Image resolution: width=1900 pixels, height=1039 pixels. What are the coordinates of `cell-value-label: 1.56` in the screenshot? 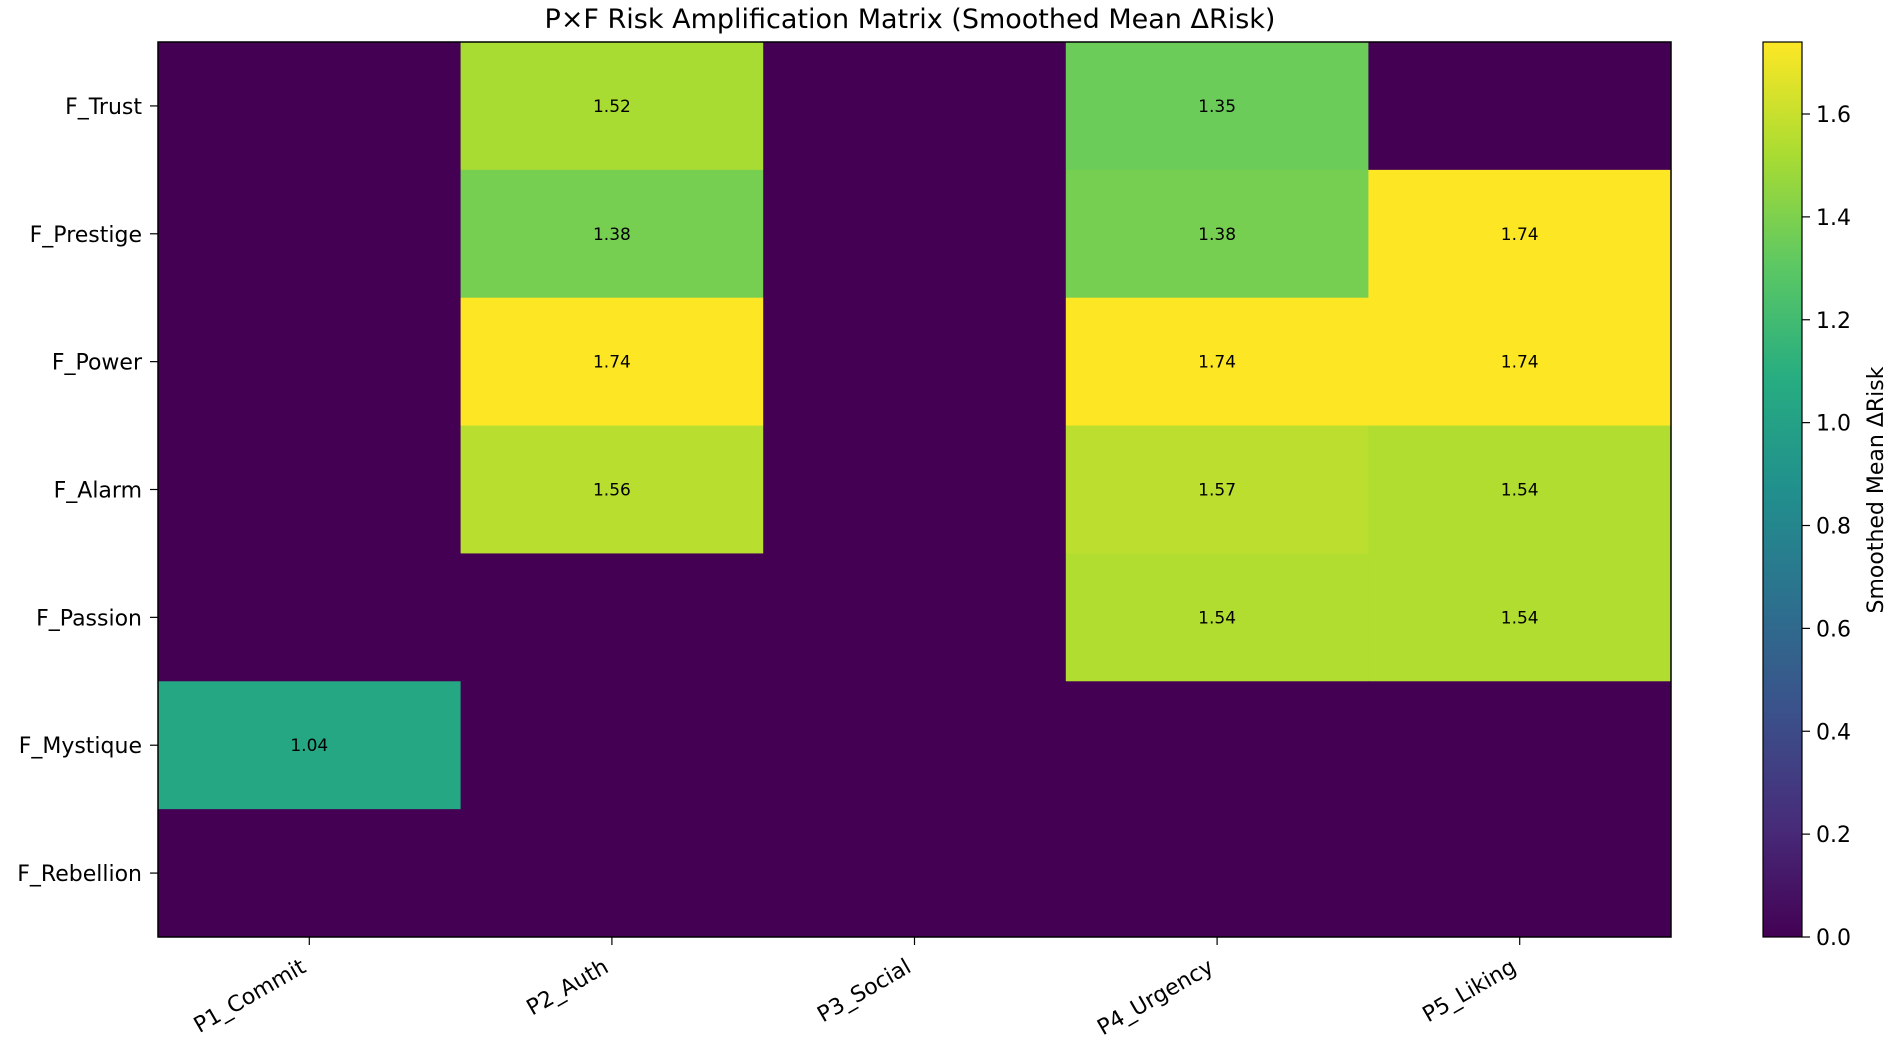 It's located at (612, 491).